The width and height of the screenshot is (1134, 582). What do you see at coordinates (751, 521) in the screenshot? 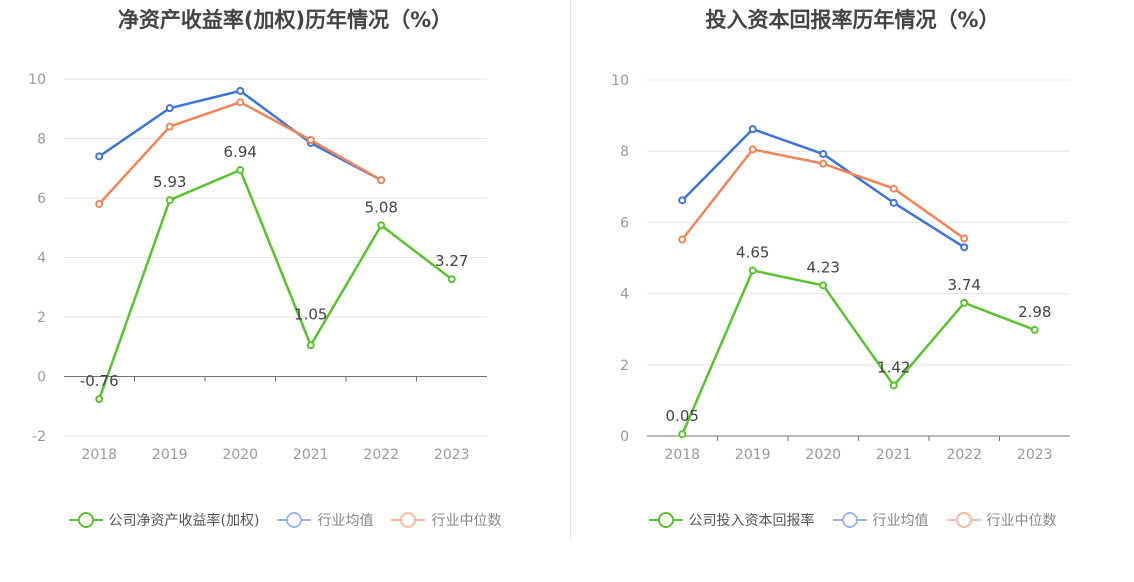
I see `legend-label: 公司投入资本回报率` at bounding box center [751, 521].